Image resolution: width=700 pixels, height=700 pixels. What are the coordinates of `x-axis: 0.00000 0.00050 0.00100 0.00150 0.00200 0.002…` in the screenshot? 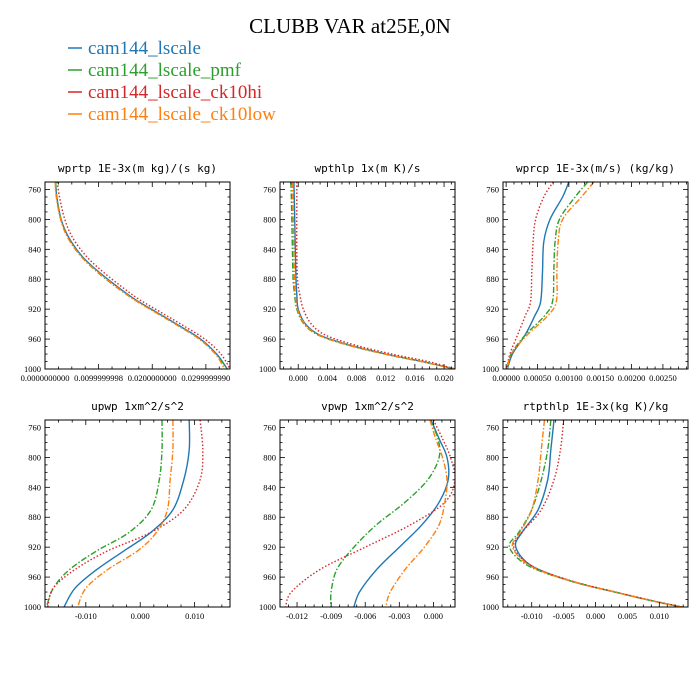 It's located at (589, 282).